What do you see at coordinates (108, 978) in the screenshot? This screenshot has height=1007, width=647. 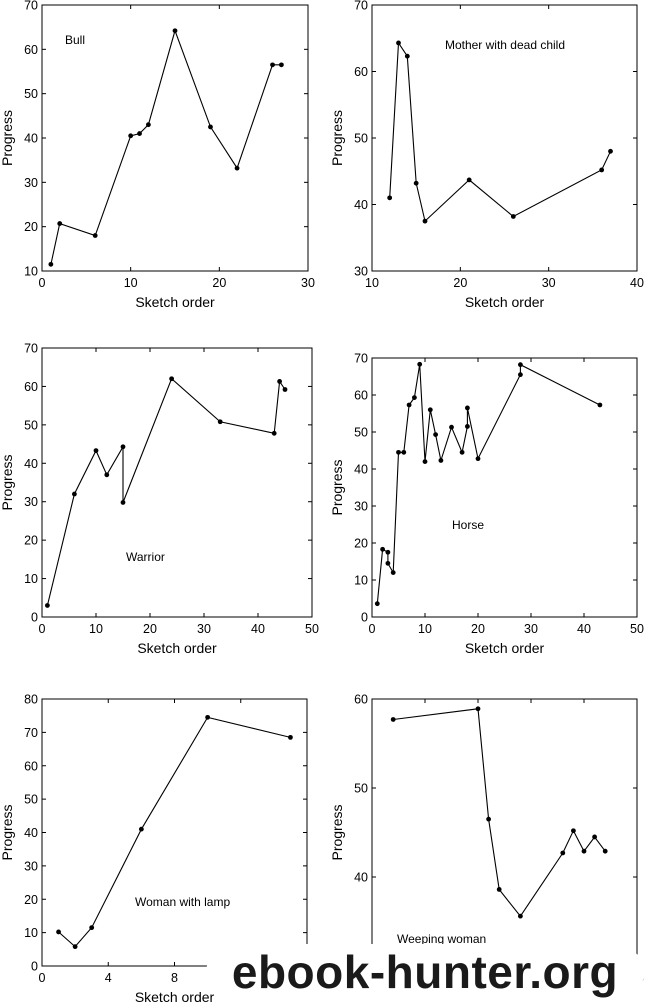 I see `x-tick-label: 4` at bounding box center [108, 978].